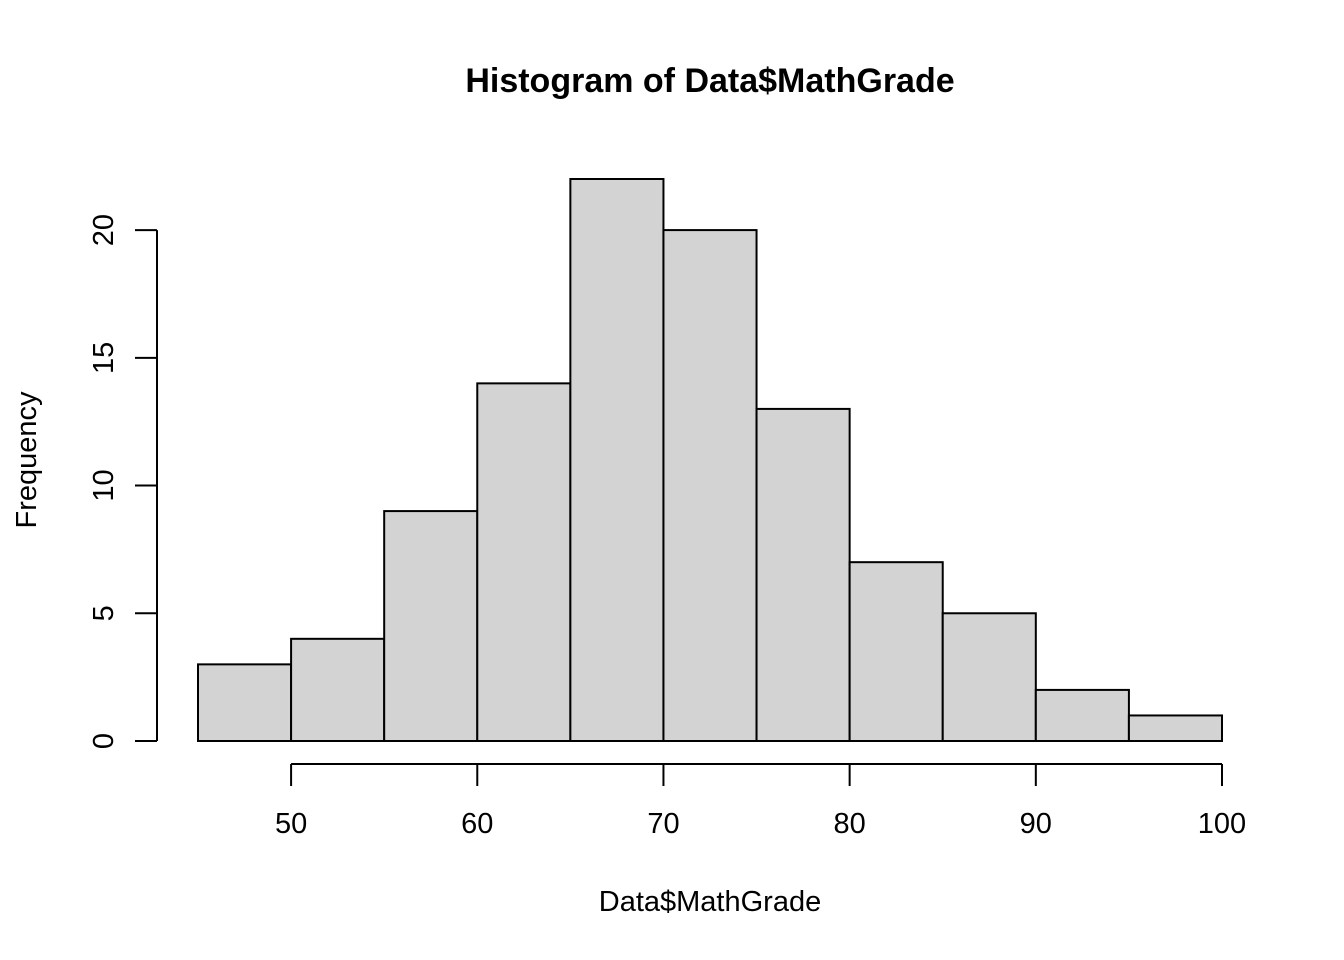 The height and width of the screenshot is (960, 1344). I want to click on x-tick-label: 50, so click(291, 824).